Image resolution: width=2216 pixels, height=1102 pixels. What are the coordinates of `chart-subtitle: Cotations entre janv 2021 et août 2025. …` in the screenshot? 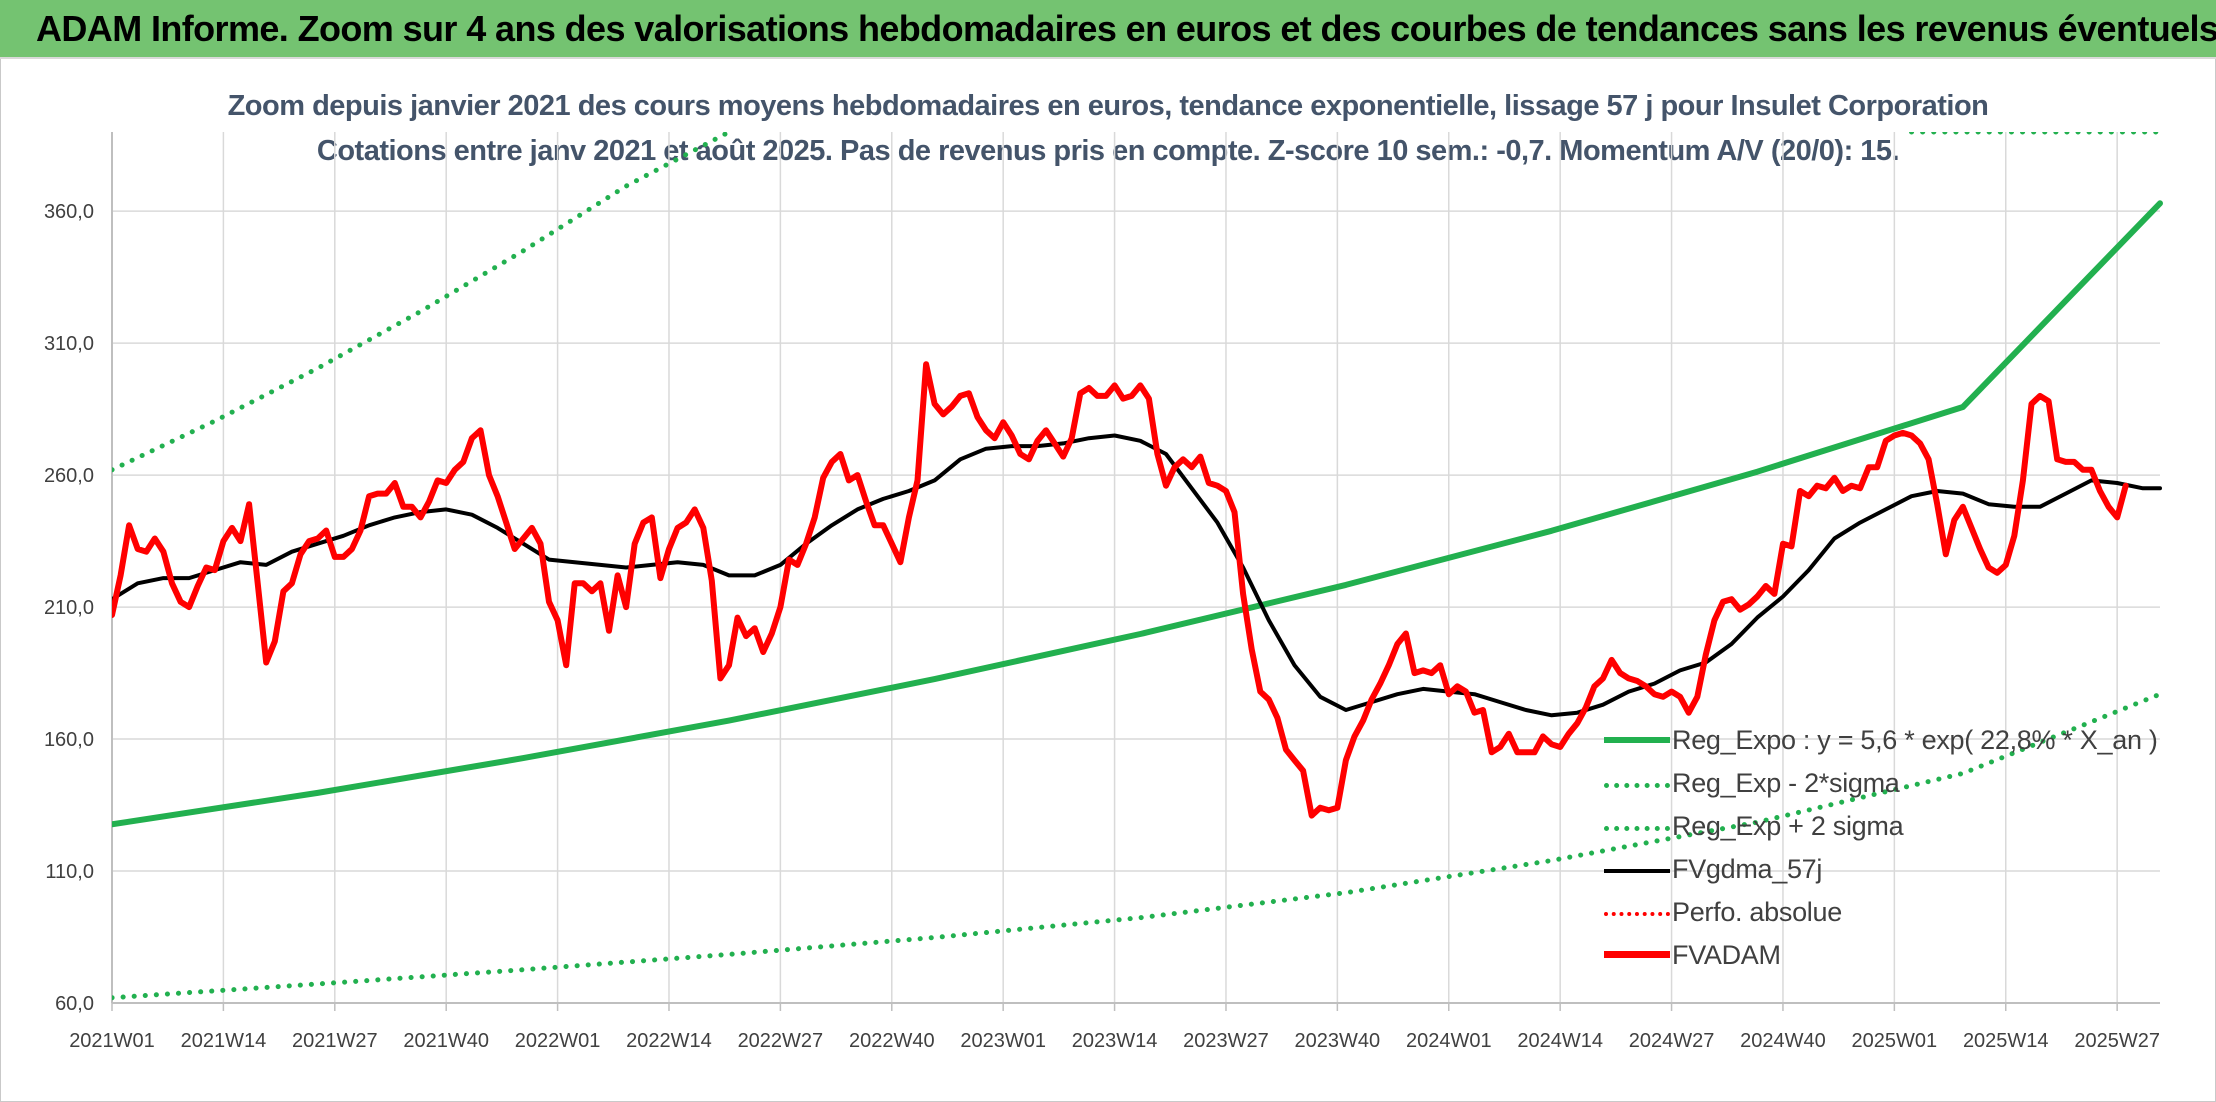 It's located at (1108, 151).